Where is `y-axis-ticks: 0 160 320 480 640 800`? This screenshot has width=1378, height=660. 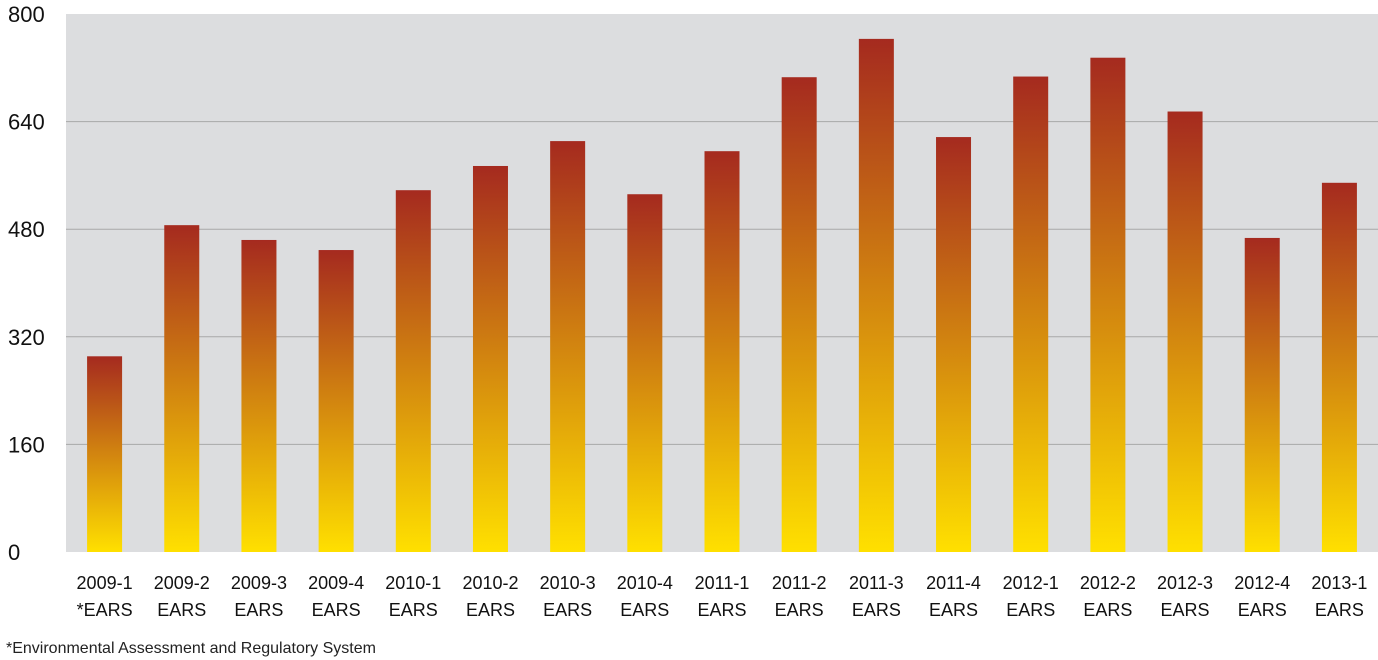
y-axis-ticks: 0 160 320 480 640 800 is located at coordinates (26, 283).